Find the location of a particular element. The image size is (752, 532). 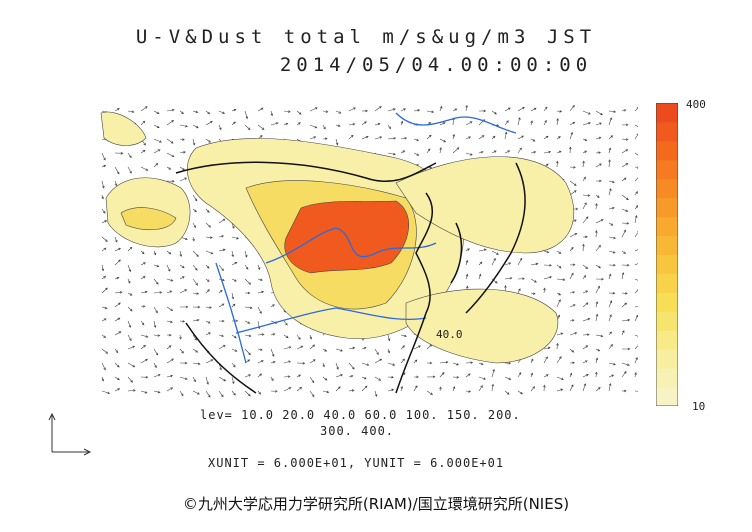

river-yangtze is located at coordinates (331, 320).